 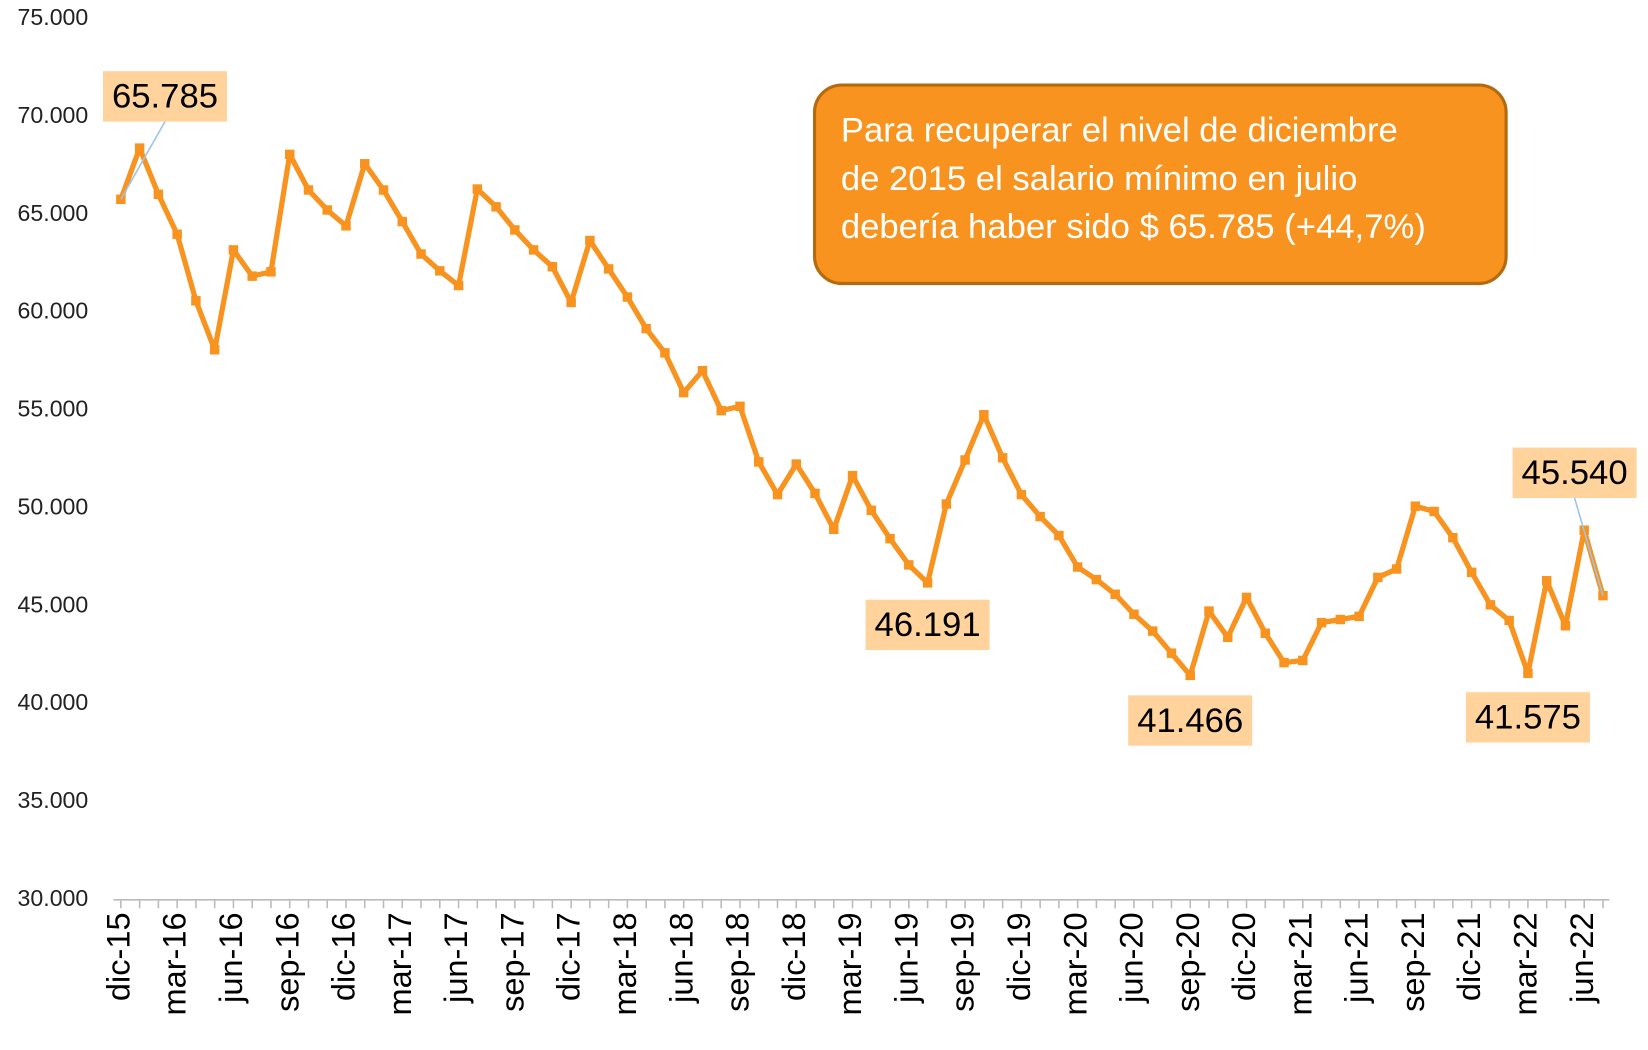 I want to click on x-tick-label: dic-21, so click(x=1469, y=956).